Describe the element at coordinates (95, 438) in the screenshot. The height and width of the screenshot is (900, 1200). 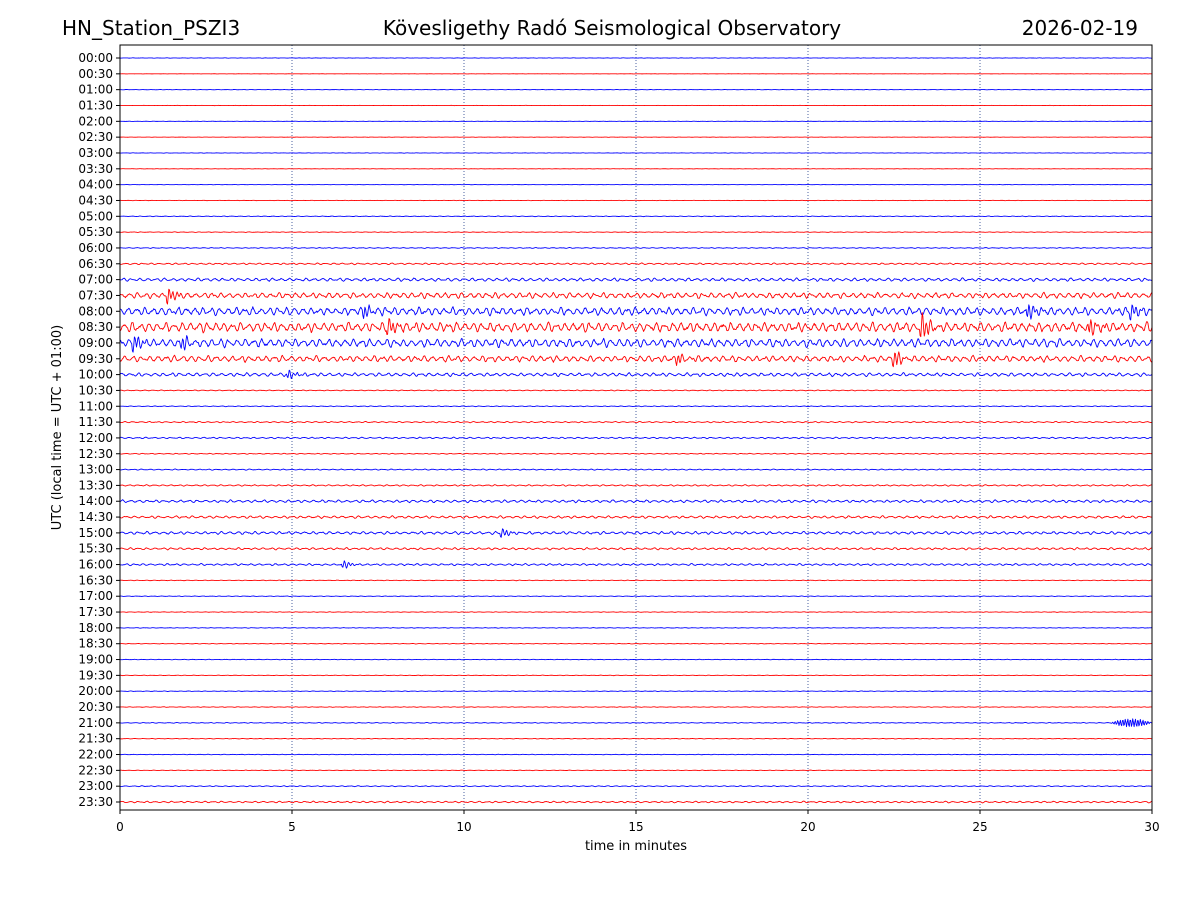
I see `y-tick-label: 12:00` at that location.